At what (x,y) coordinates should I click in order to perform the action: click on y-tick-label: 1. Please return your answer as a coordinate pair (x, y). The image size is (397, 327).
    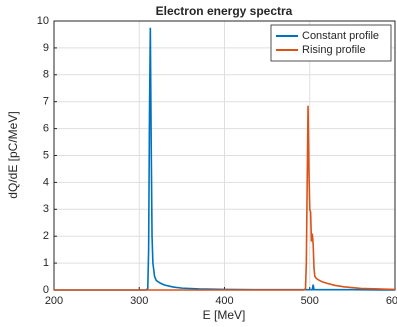
    Looking at the image, I should click on (46, 263).